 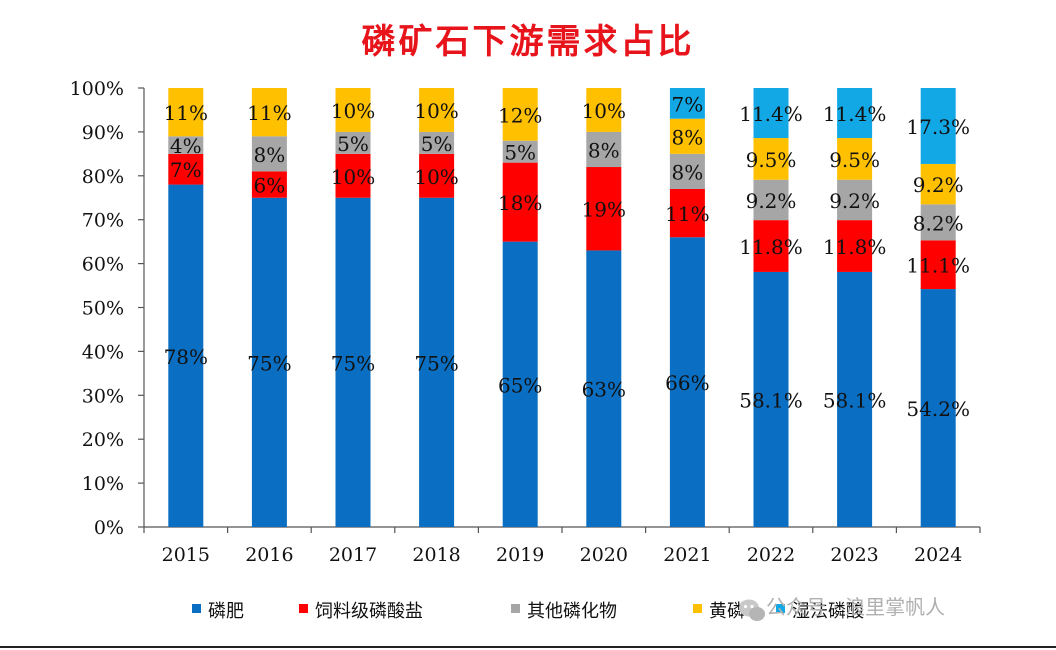 What do you see at coordinates (528, 647) in the screenshot?
I see `bottom-divider` at bounding box center [528, 647].